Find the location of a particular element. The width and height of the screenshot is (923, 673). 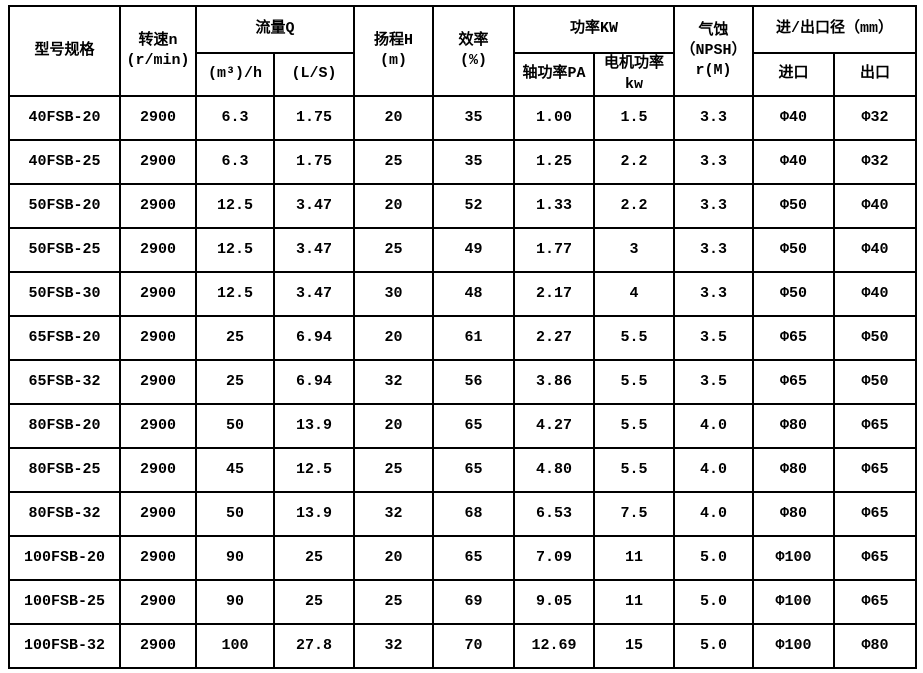

cell-flow-m3h: 45 is located at coordinates (235, 470).